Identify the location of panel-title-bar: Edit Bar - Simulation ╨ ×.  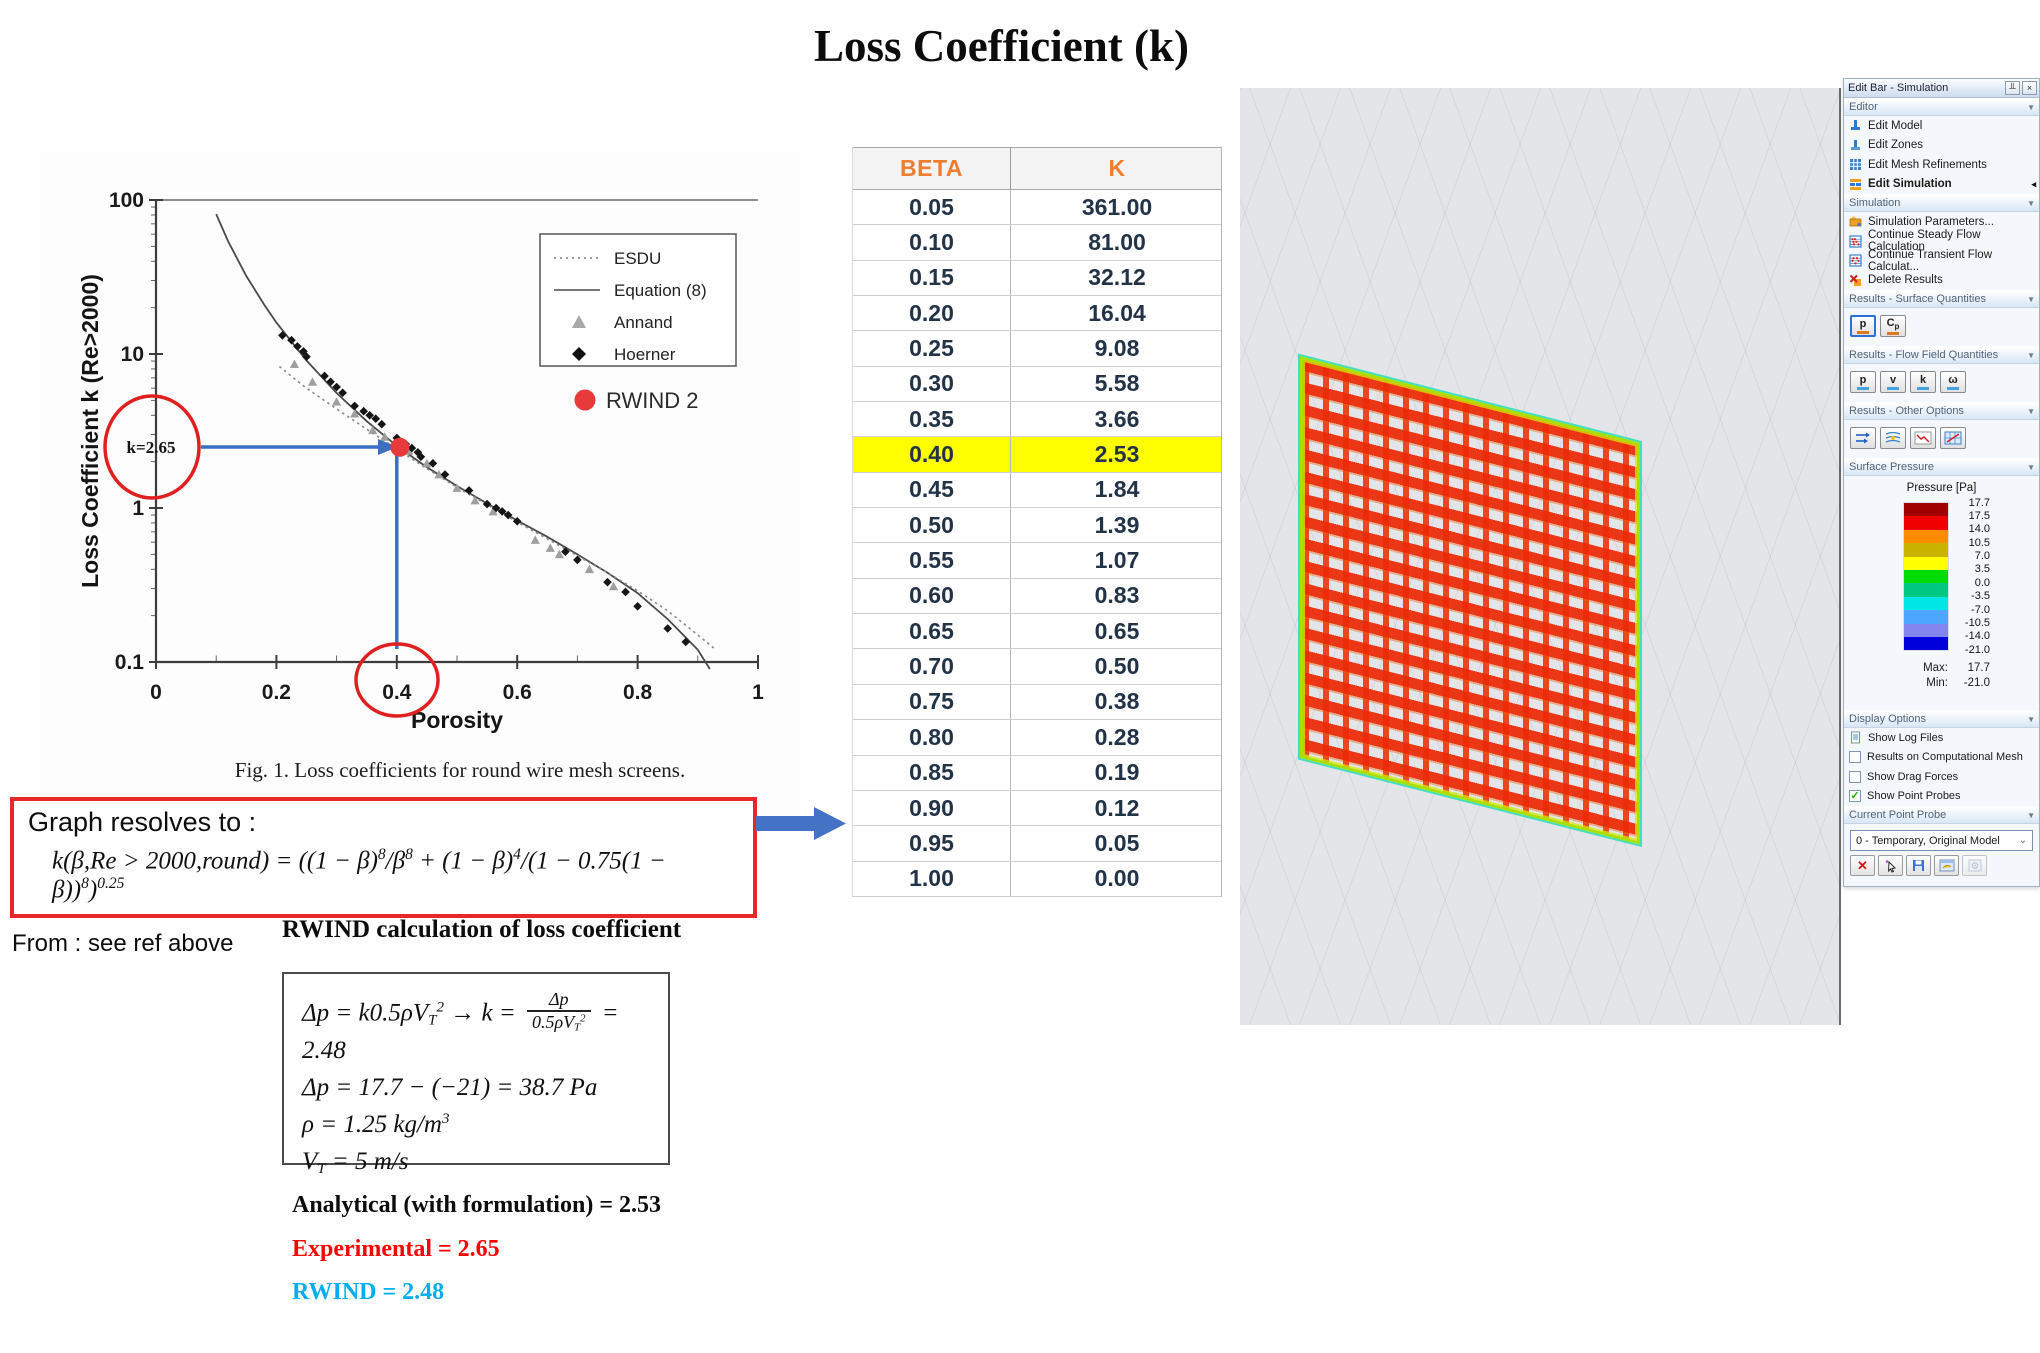
(1941, 88).